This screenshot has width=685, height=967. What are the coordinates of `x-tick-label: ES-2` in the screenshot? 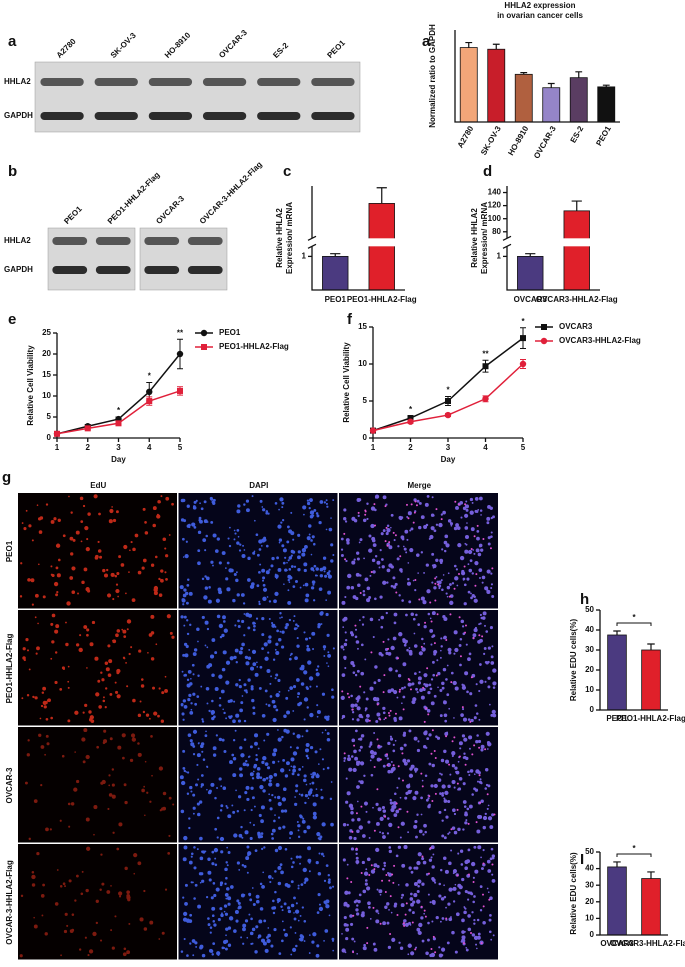 It's located at (577, 134).